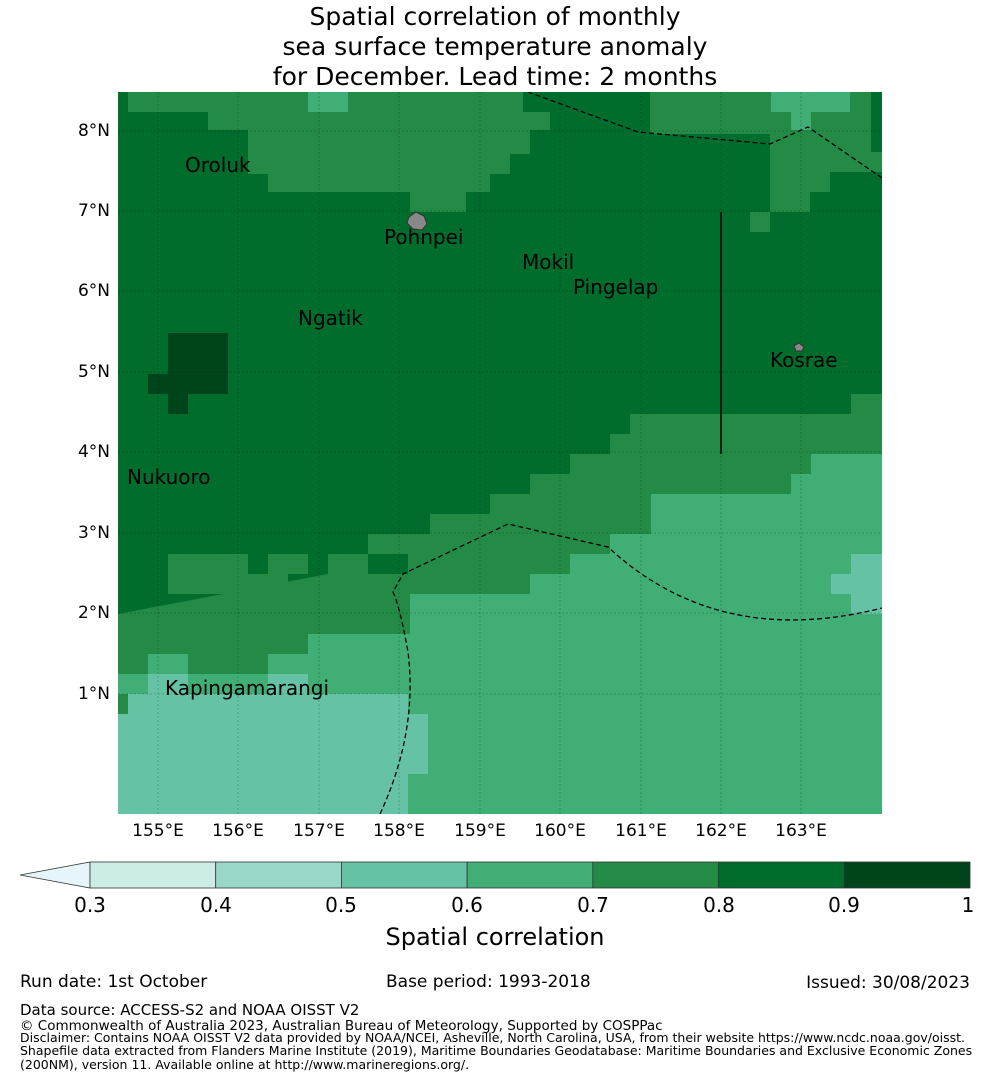  Describe the element at coordinates (247, 688) in the screenshot. I see `place-label-kapingamarangi: Kapingamarangi` at that location.